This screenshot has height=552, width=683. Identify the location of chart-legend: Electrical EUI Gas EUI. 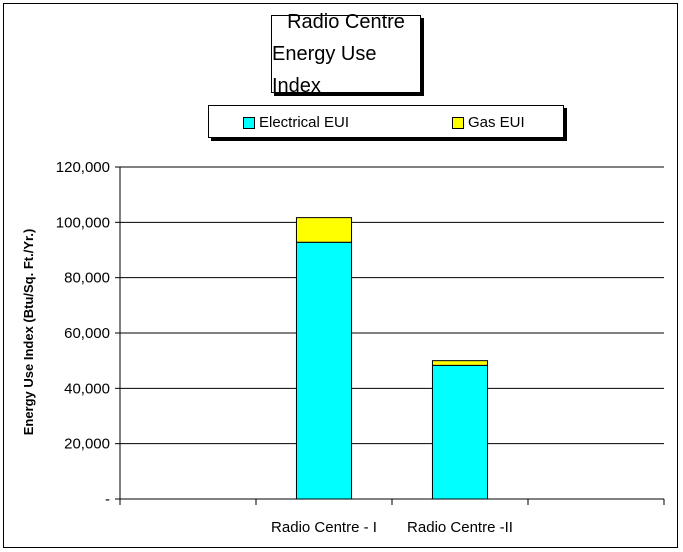
(386, 121).